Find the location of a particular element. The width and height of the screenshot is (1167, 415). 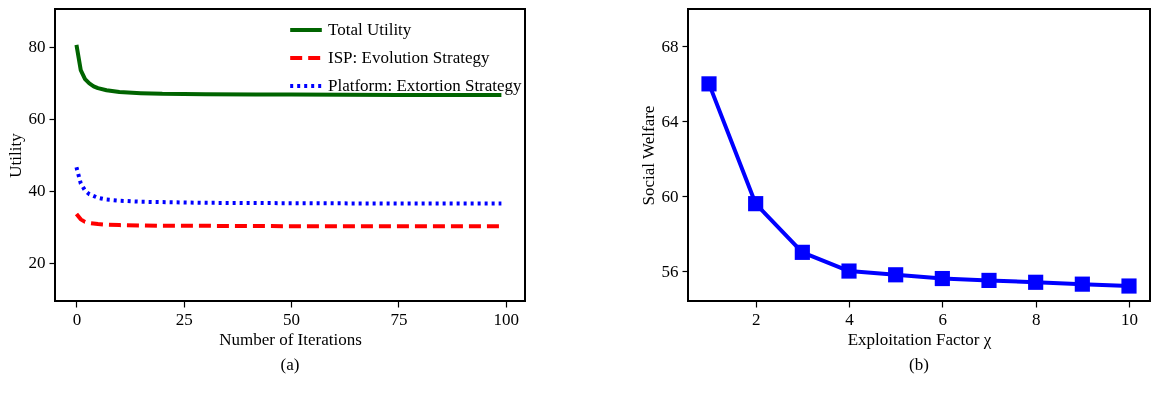

line-series is located at coordinates (289, 185).